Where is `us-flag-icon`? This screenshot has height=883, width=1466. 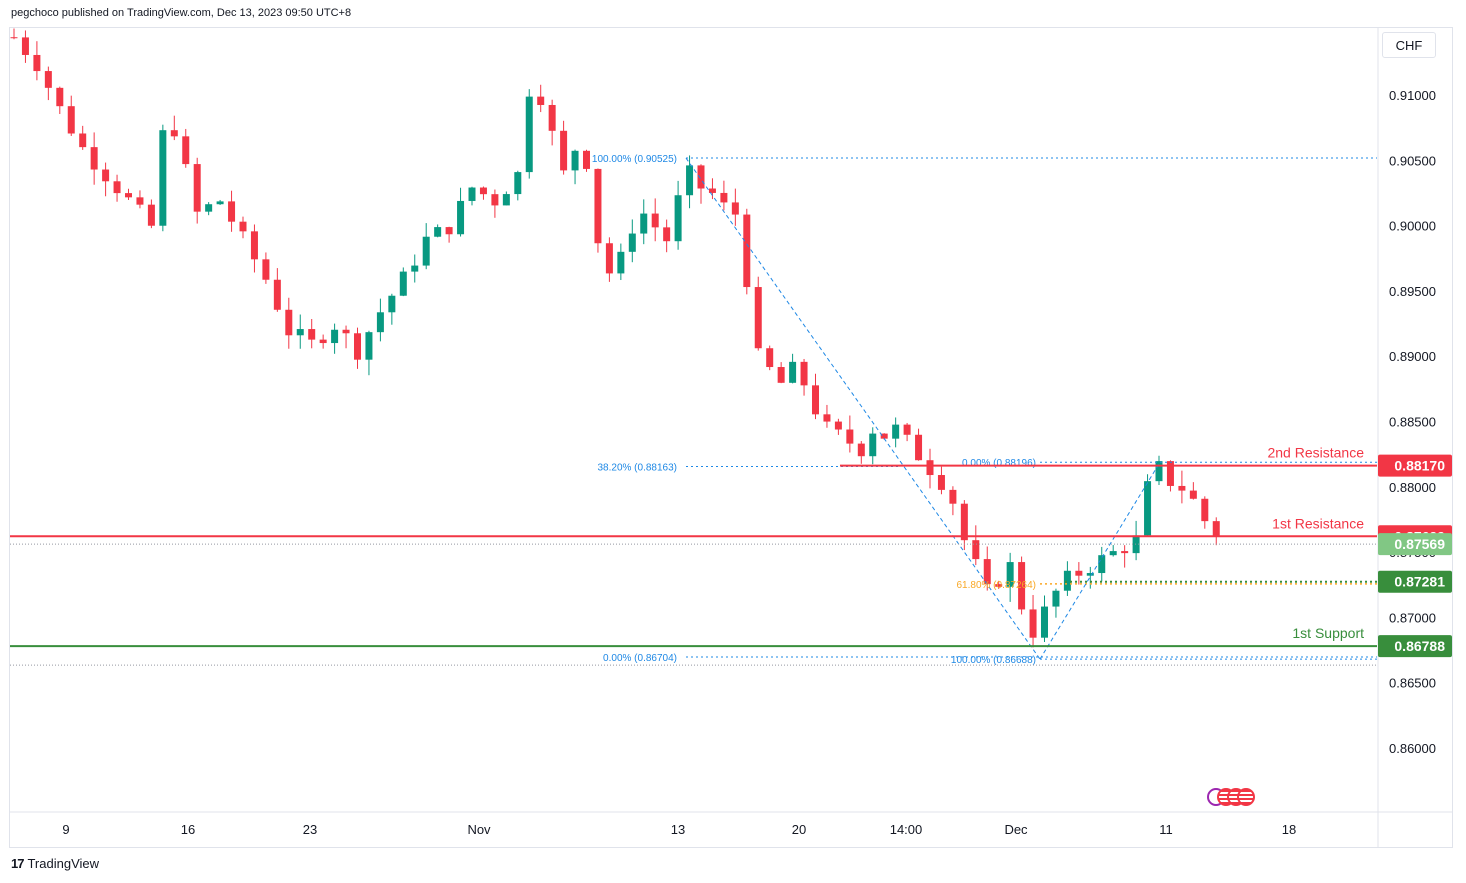 us-flag-icon is located at coordinates (1246, 797).